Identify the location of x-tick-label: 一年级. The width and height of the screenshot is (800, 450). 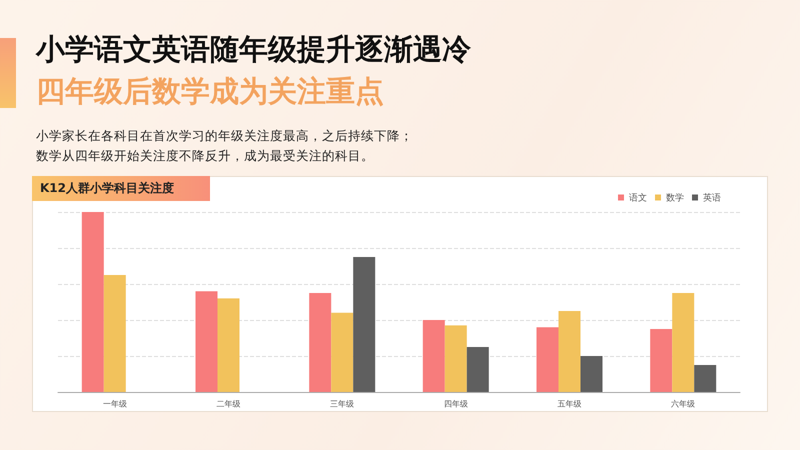
(114, 404).